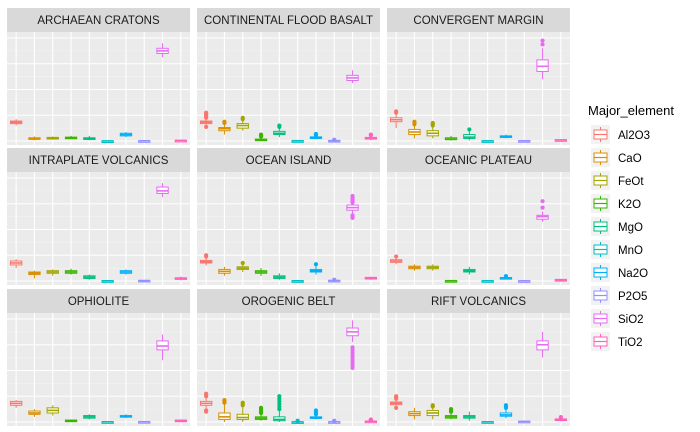 Image resolution: width=700 pixels, height=432 pixels. What do you see at coordinates (633, 274) in the screenshot?
I see `legend-label: Na2O` at bounding box center [633, 274].